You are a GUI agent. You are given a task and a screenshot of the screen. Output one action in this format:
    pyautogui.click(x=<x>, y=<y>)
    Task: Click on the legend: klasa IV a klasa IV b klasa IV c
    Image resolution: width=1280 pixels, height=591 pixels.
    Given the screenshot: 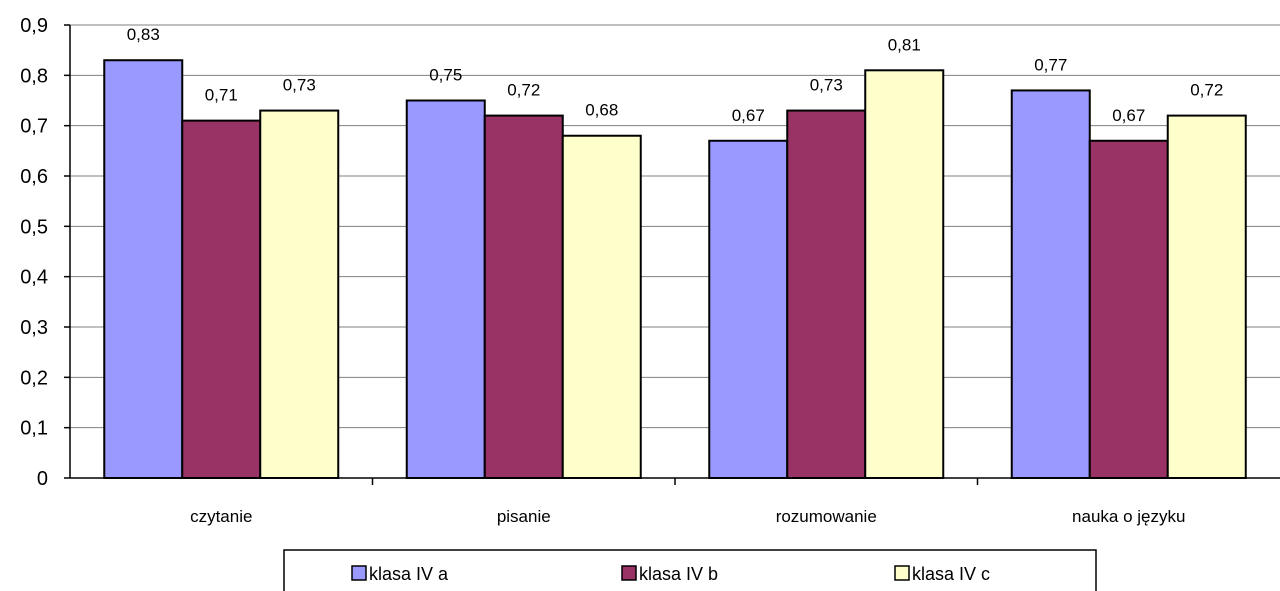 What is the action you would take?
    pyautogui.click(x=690, y=570)
    